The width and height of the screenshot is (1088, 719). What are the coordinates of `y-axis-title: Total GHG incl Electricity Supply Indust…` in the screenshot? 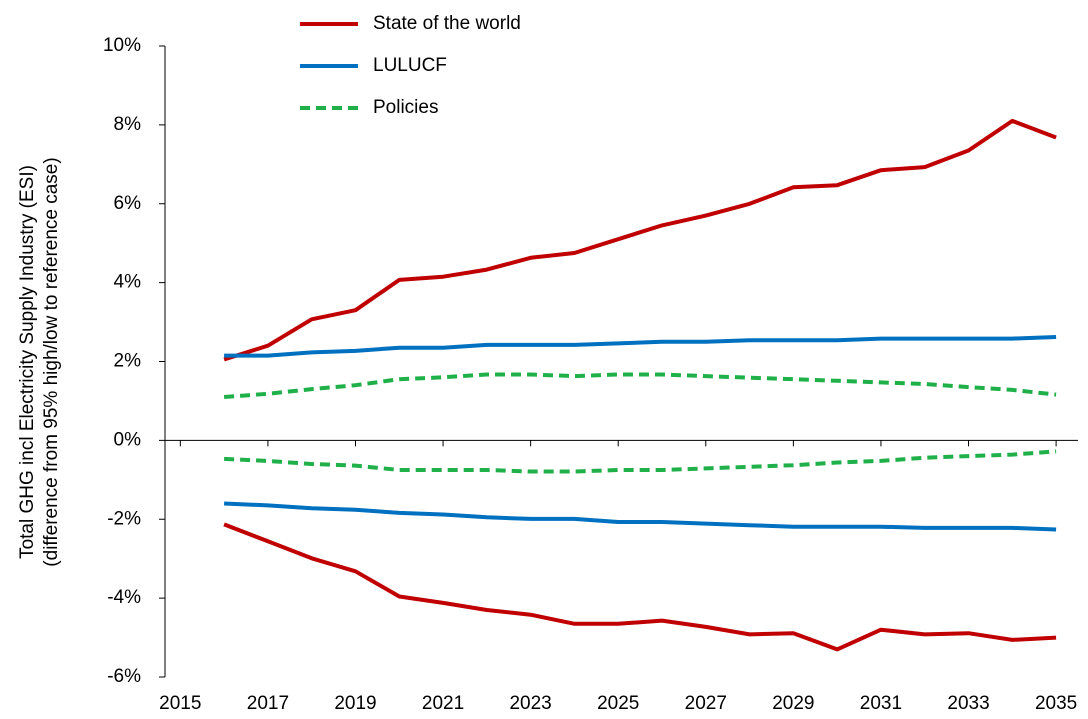 It's located at (27, 362).